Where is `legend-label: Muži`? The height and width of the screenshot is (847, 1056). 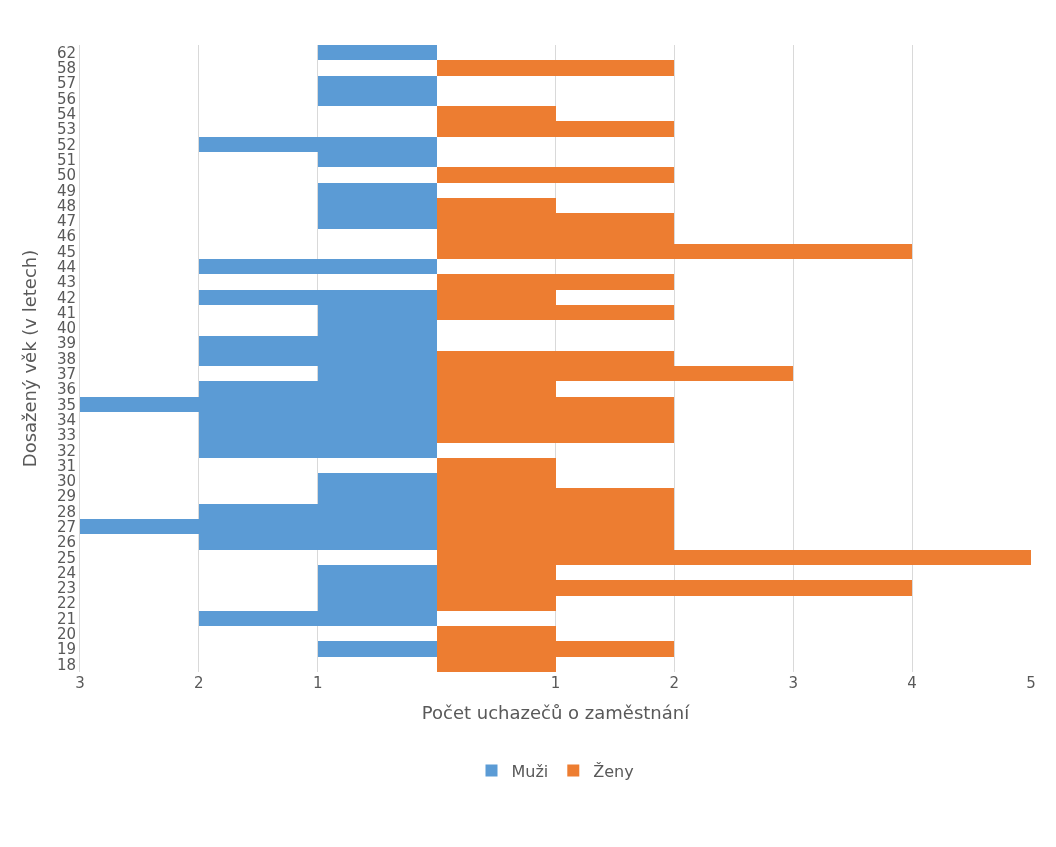
legend-label: Muži is located at coordinates (530, 771).